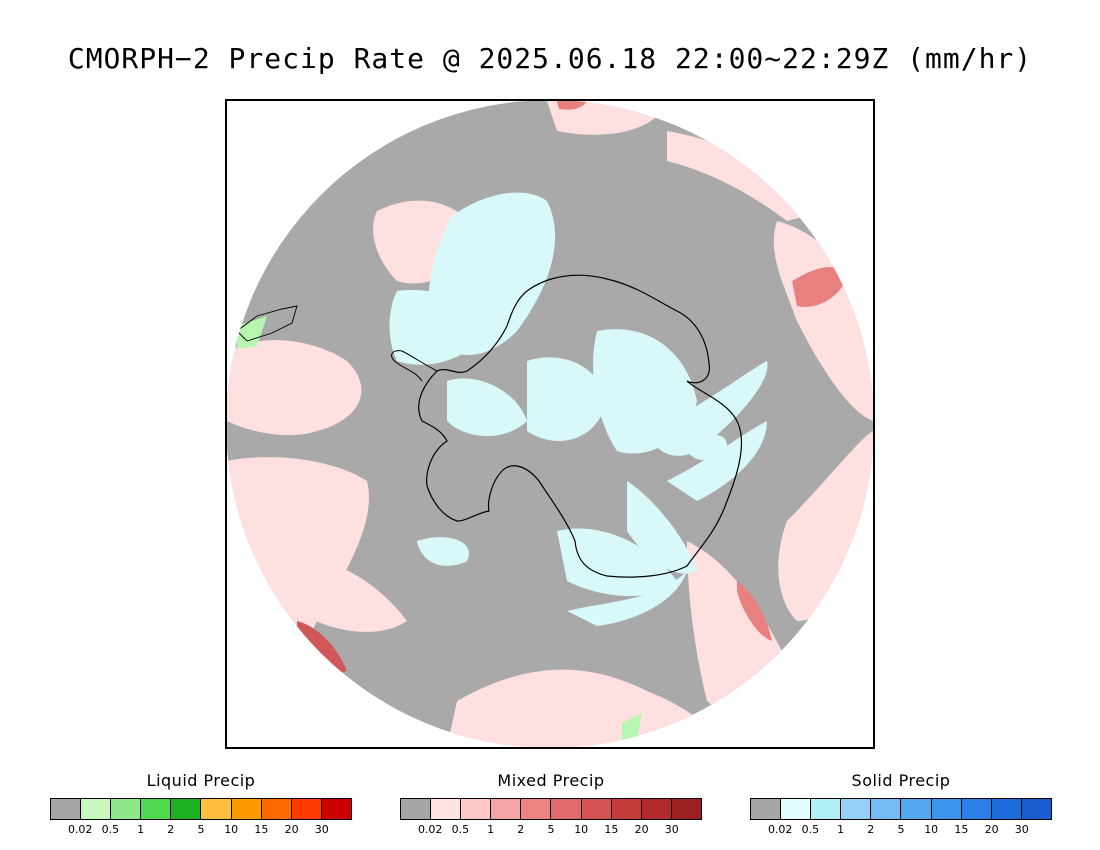 Image resolution: width=1100 pixels, height=850 pixels. What do you see at coordinates (551, 780) in the screenshot?
I see `legend-title-mixed: Mixed Precip` at bounding box center [551, 780].